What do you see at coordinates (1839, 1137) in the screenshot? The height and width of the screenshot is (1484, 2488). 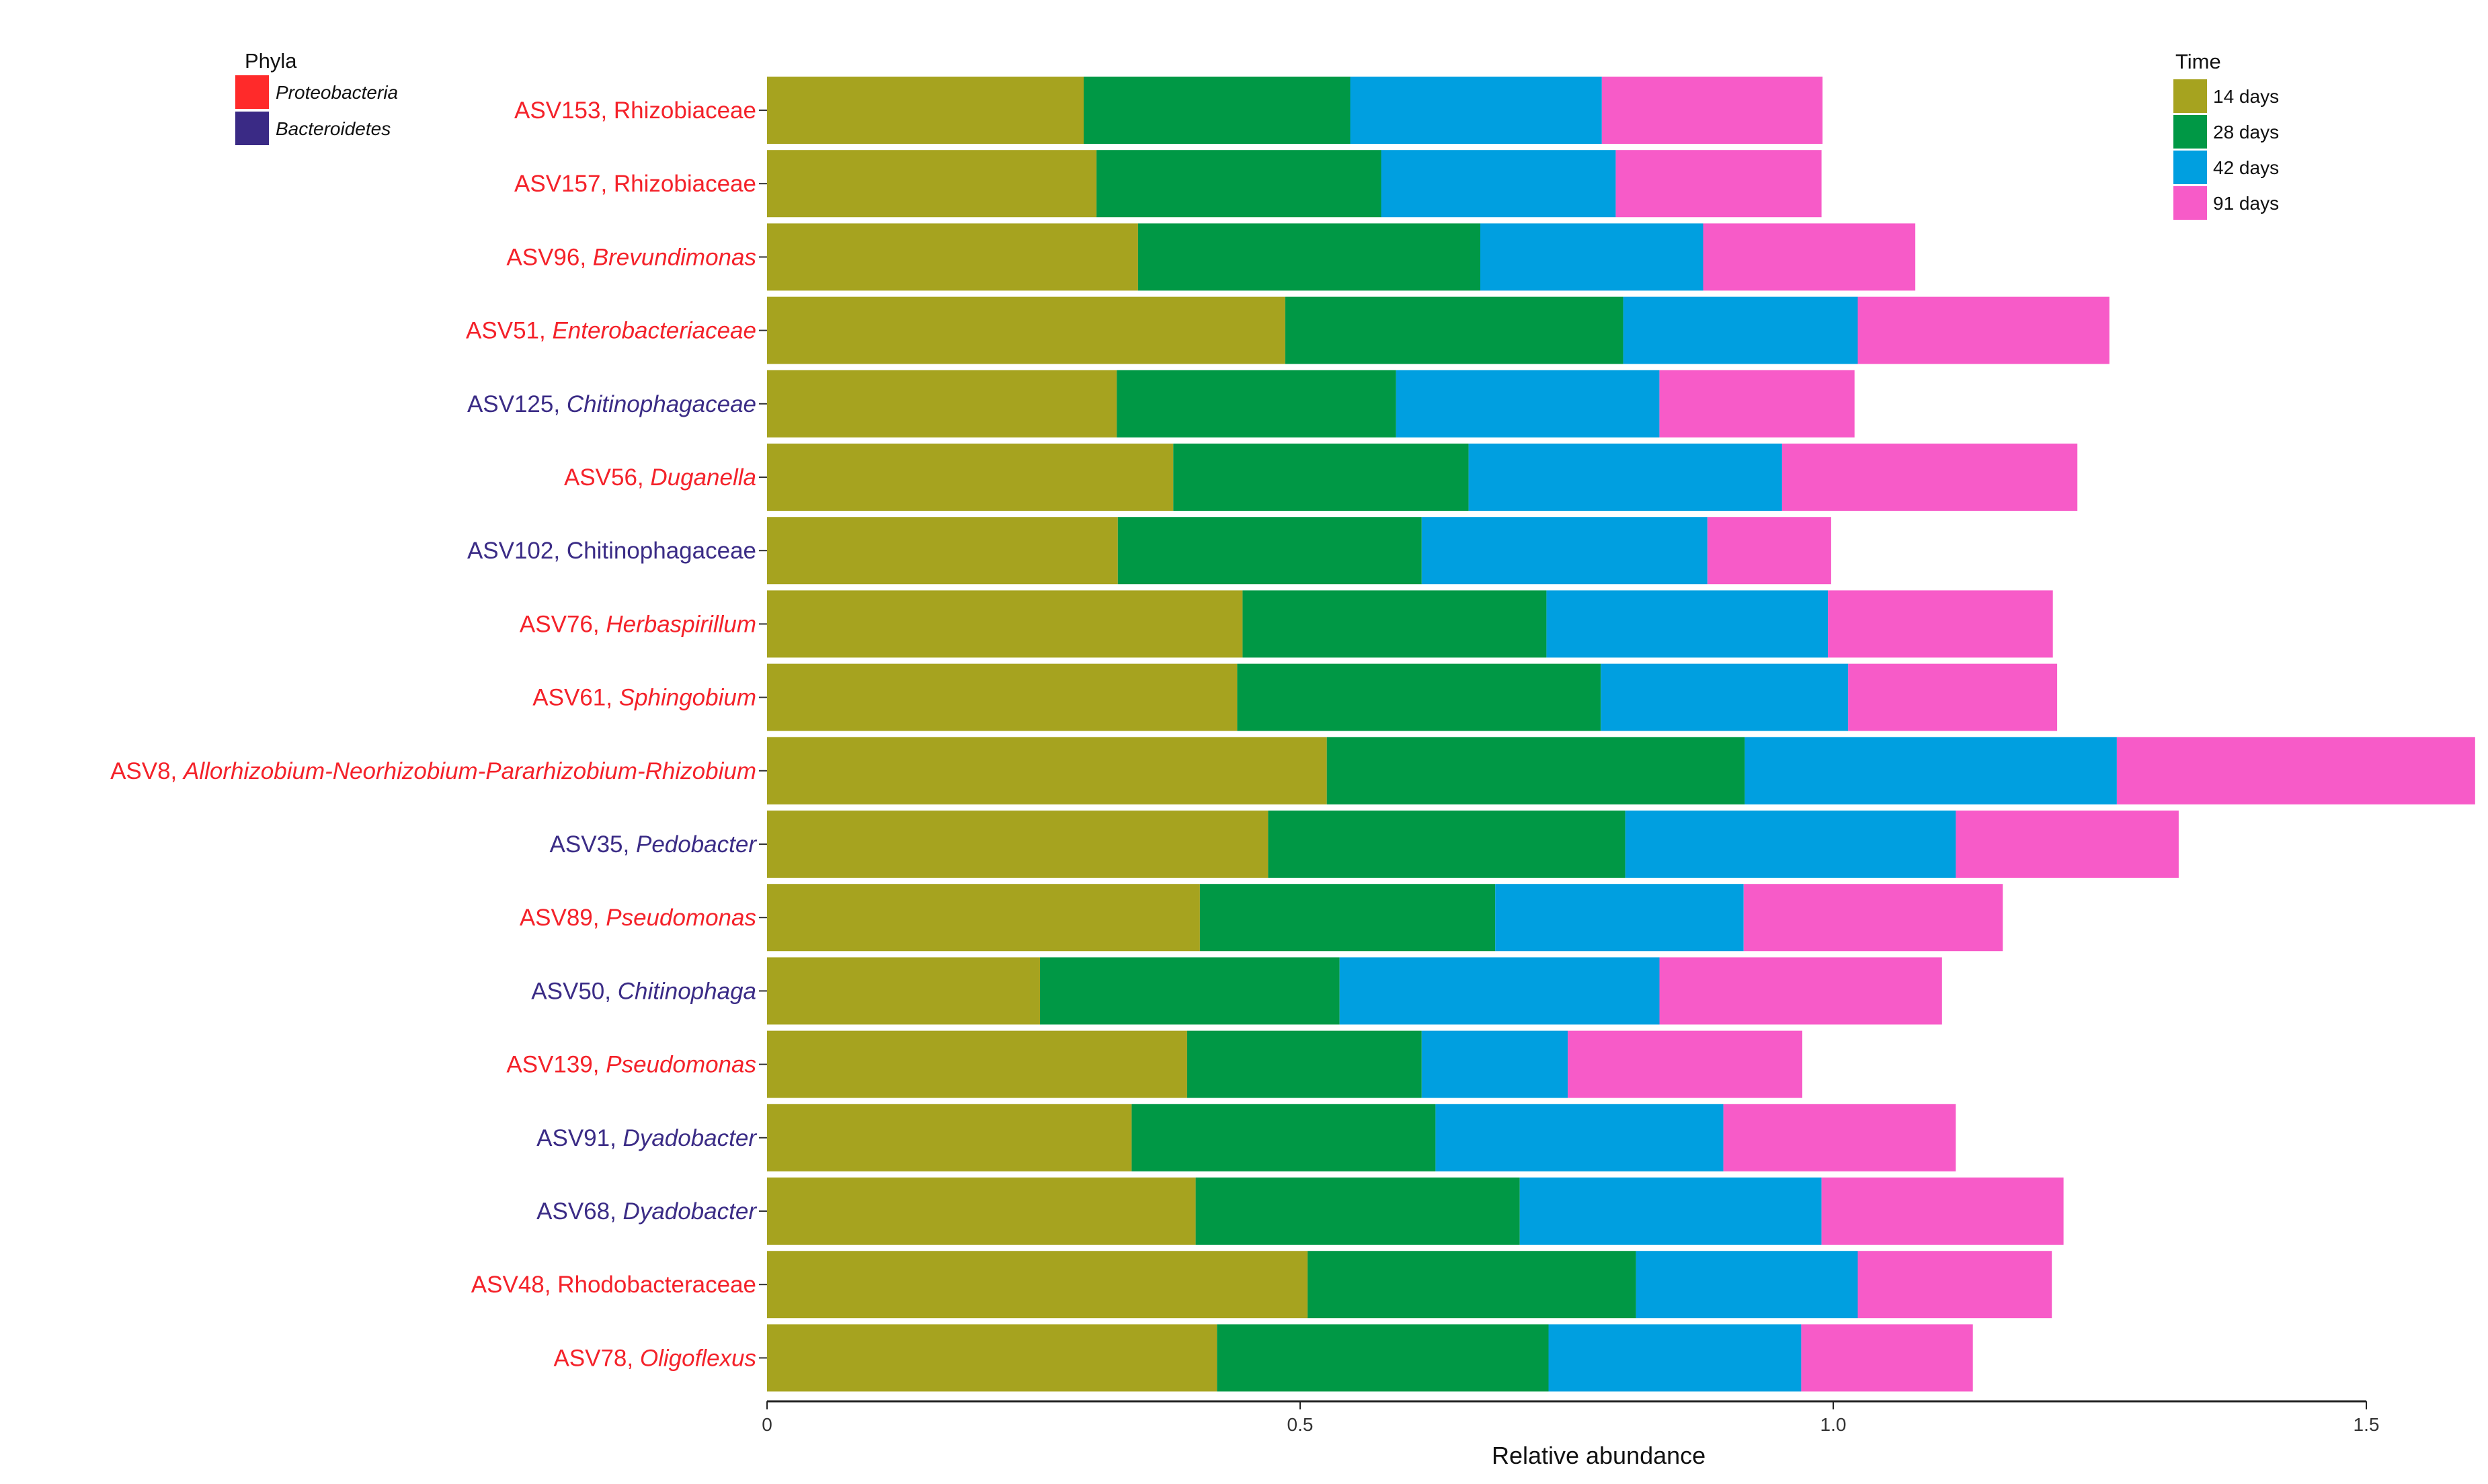 I see `bar-asv91-91-days` at bounding box center [1839, 1137].